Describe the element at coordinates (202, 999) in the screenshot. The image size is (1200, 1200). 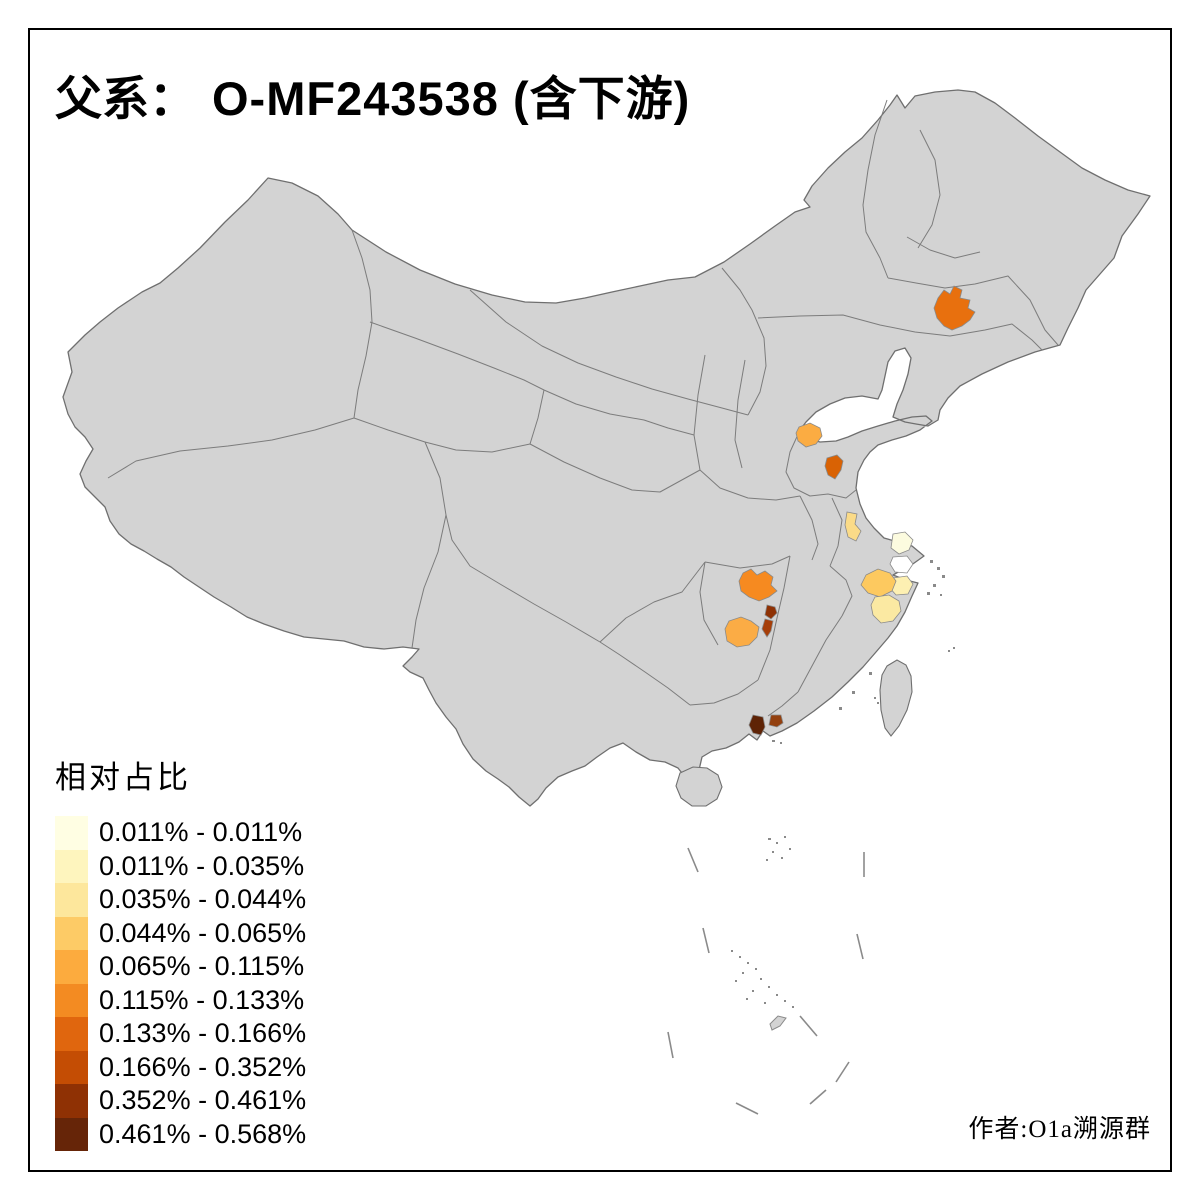
I see `legend-range-label: 0.115% - 0.133%` at that location.